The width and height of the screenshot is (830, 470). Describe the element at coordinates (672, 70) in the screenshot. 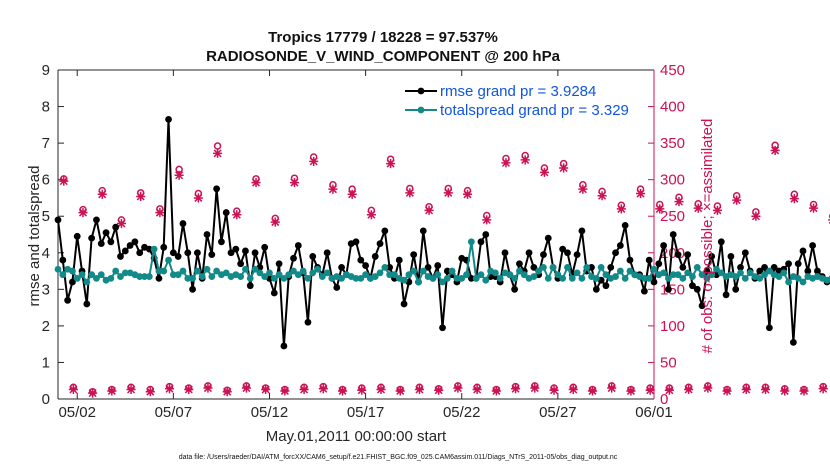

I see `y-tick-right-label: 450` at that location.